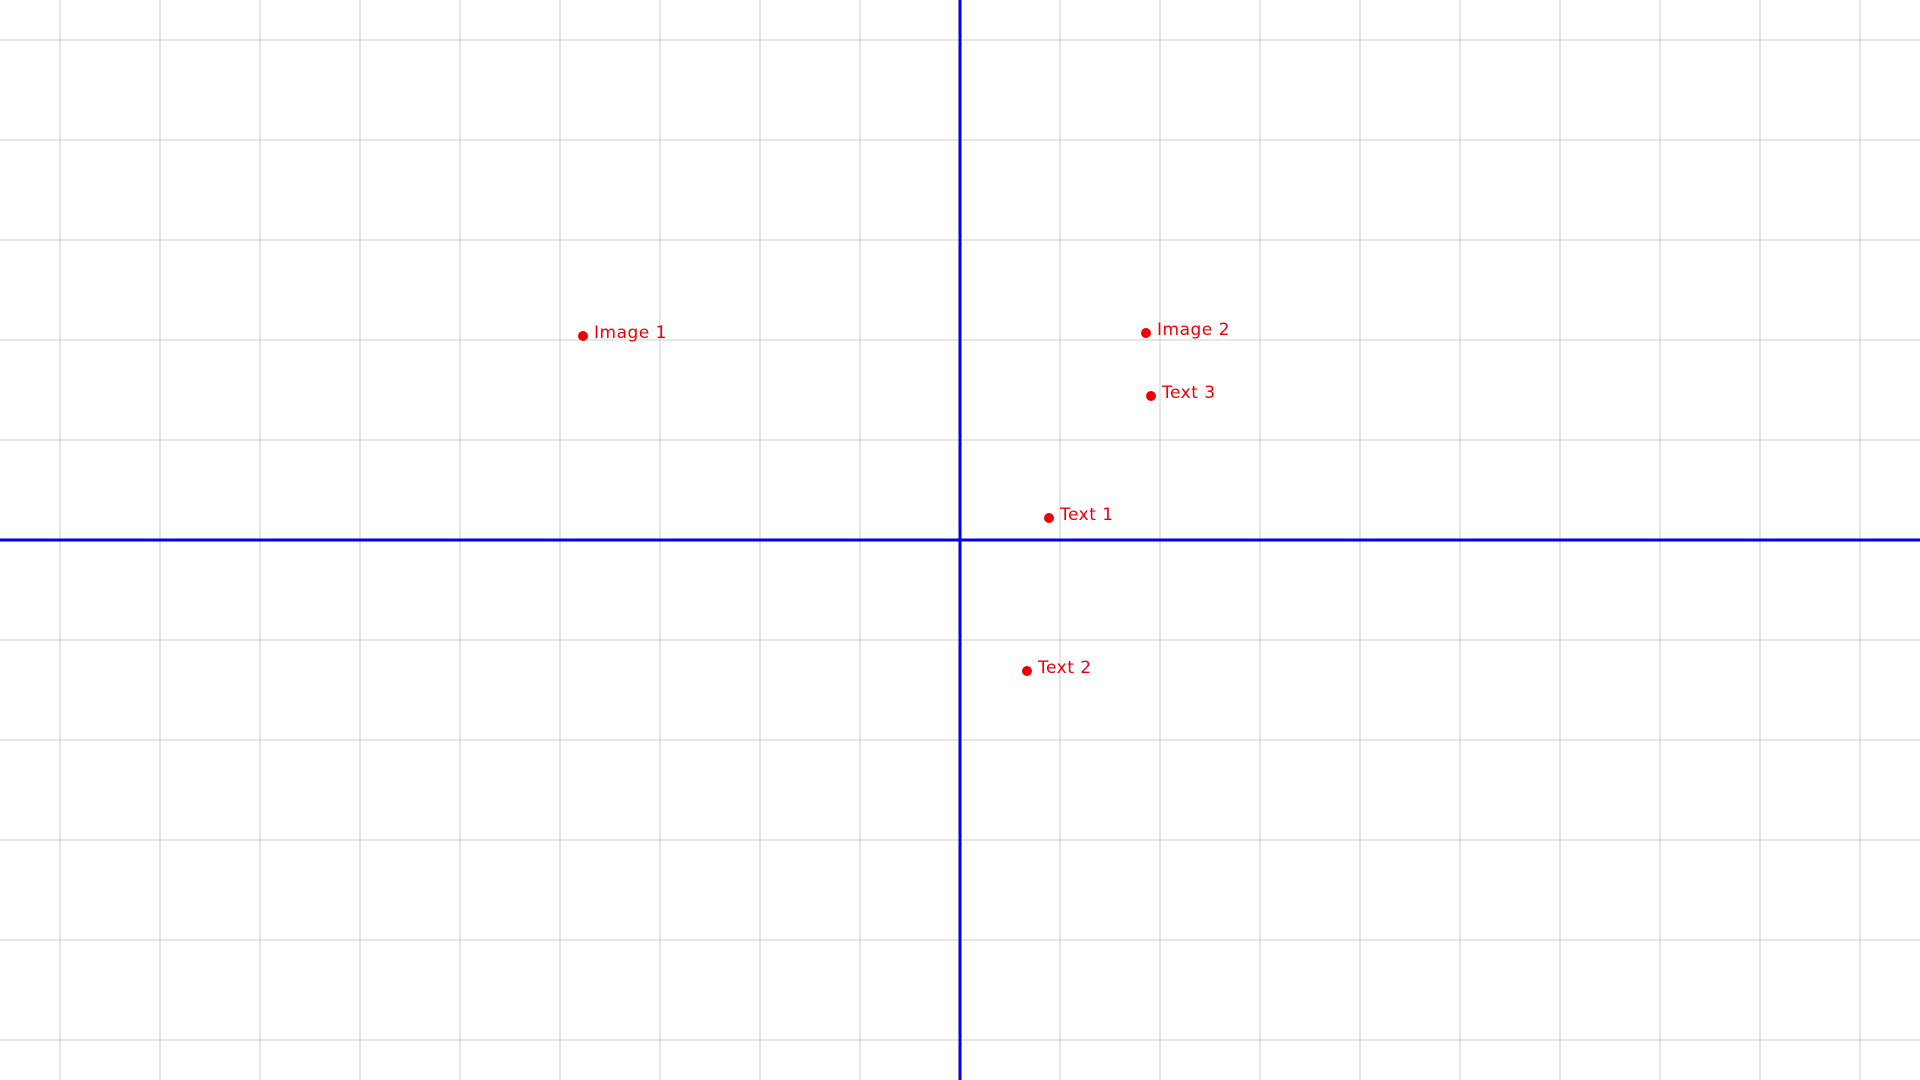  What do you see at coordinates (1064, 668) in the screenshot?
I see `data-point-label: Text 2` at bounding box center [1064, 668].